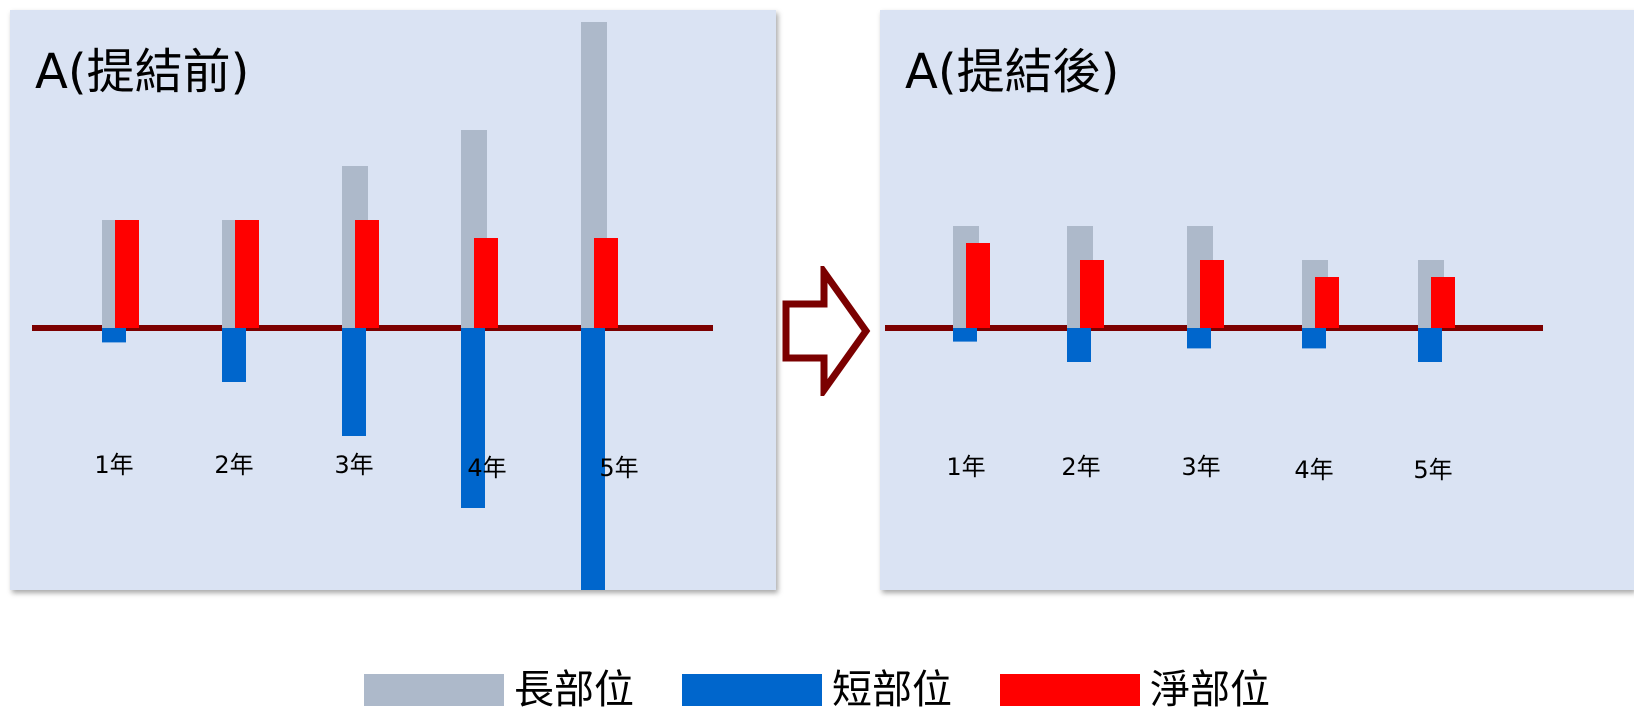 The width and height of the screenshot is (1634, 717). Describe the element at coordinates (434, 690) in the screenshot. I see `legend-swatch-long` at that location.